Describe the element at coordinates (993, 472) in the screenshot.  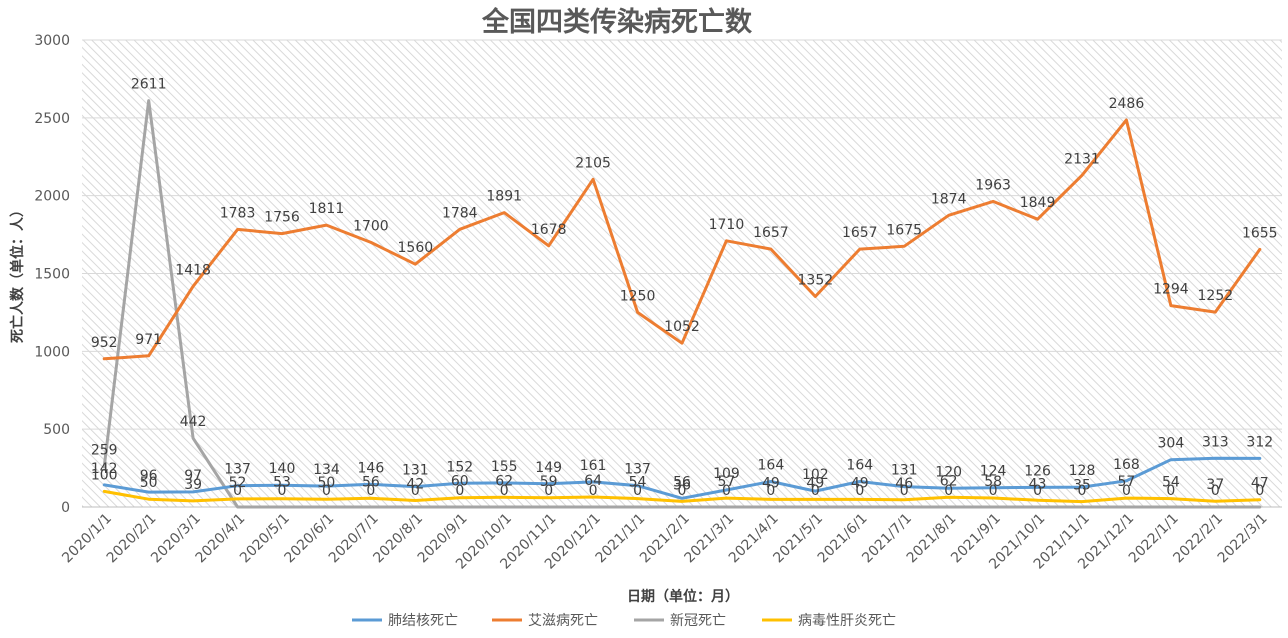
I see `data-label: 124` at that location.